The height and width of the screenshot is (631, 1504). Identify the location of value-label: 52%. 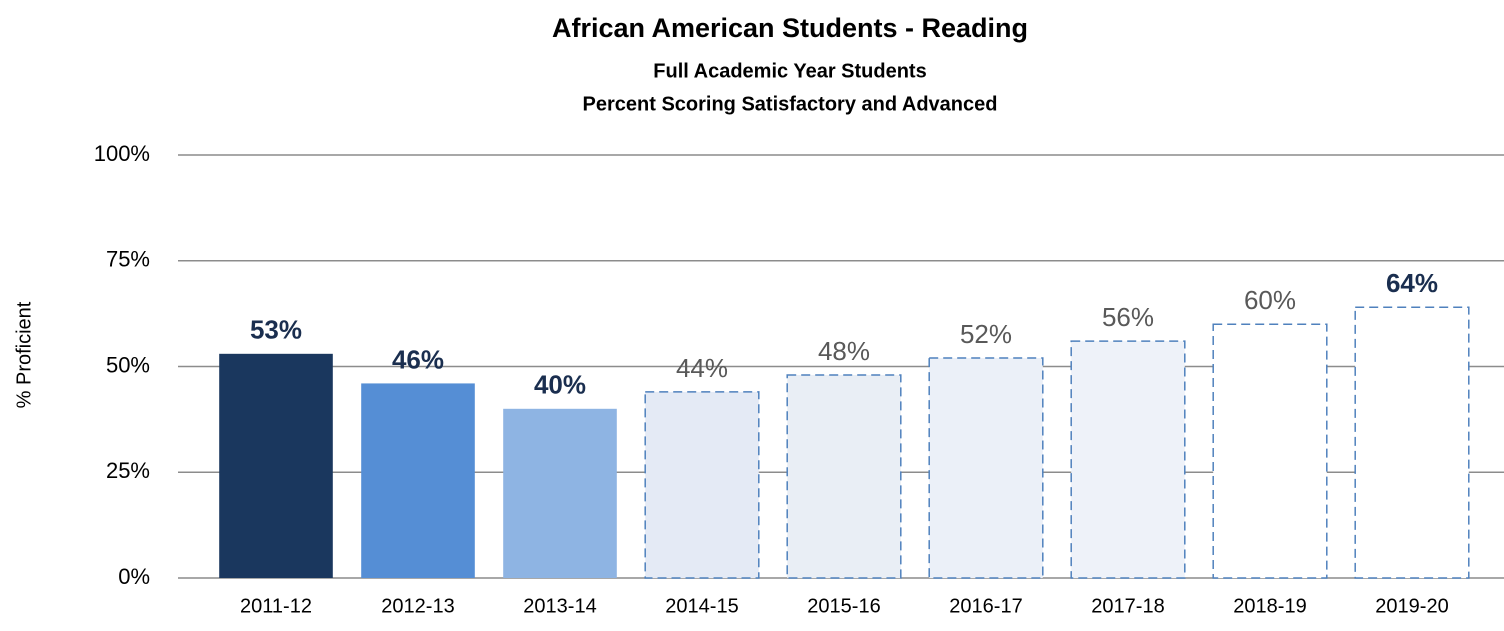
(986, 334).